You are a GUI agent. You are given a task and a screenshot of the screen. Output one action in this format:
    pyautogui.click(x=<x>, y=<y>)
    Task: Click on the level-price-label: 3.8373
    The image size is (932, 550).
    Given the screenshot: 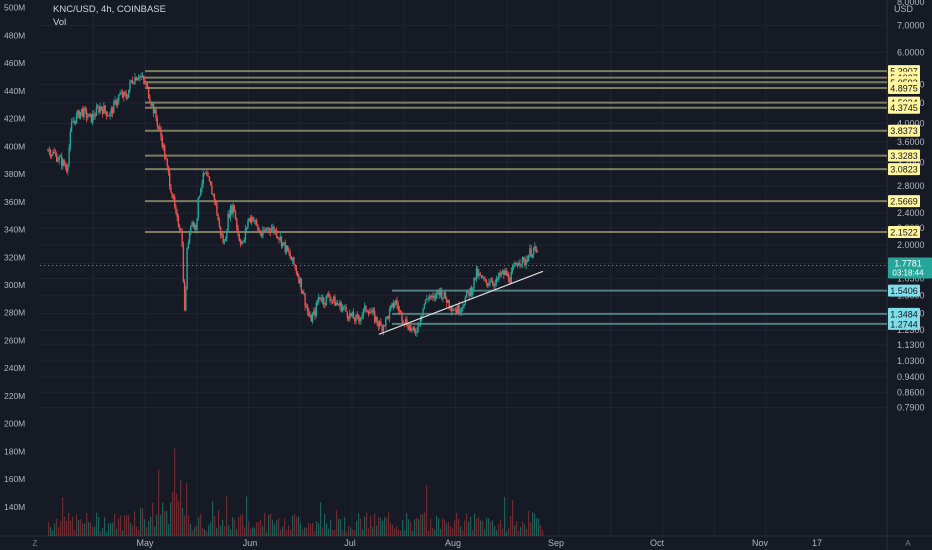 What is the action you would take?
    pyautogui.click(x=904, y=131)
    